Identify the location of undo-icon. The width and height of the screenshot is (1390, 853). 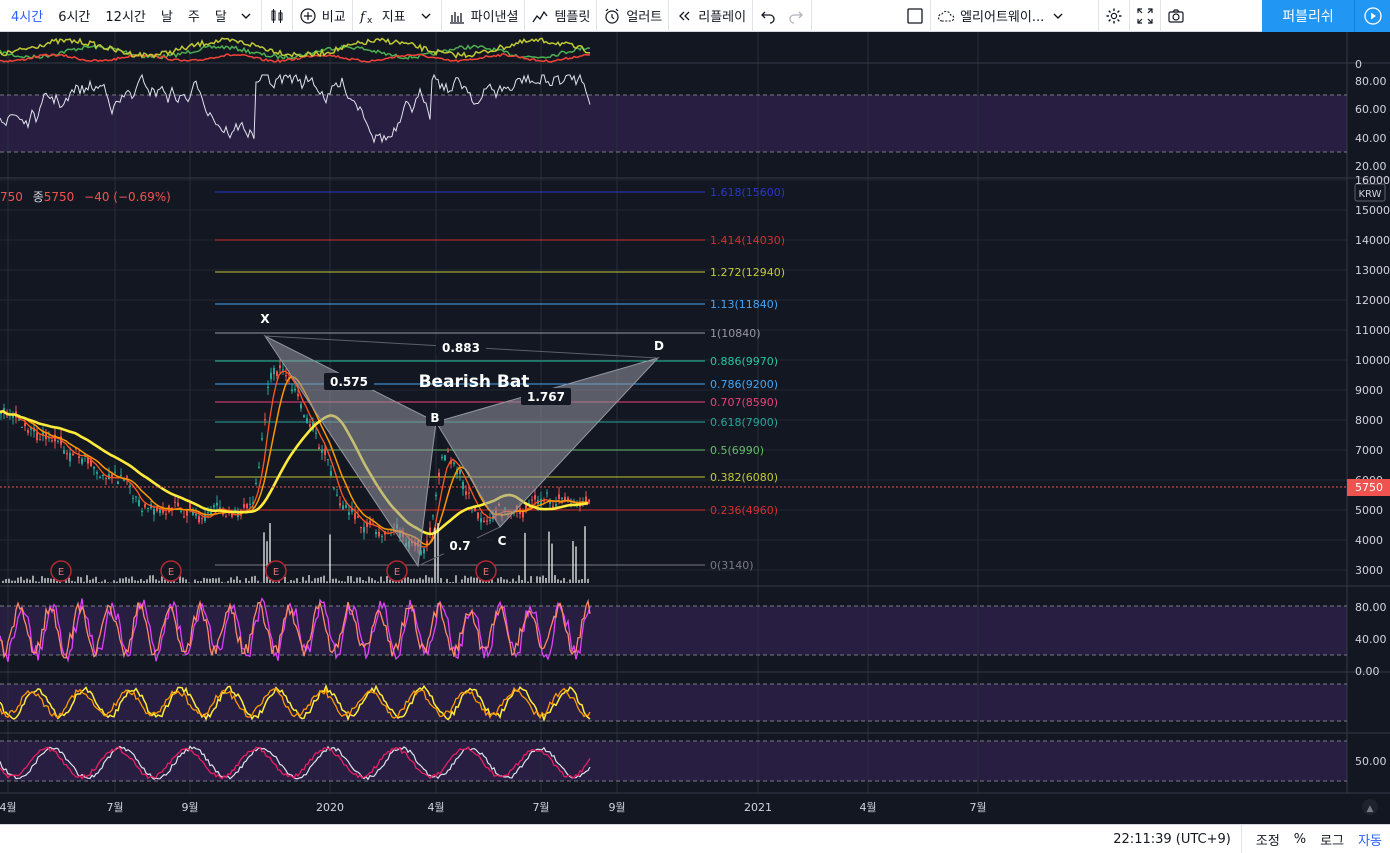
(768, 16).